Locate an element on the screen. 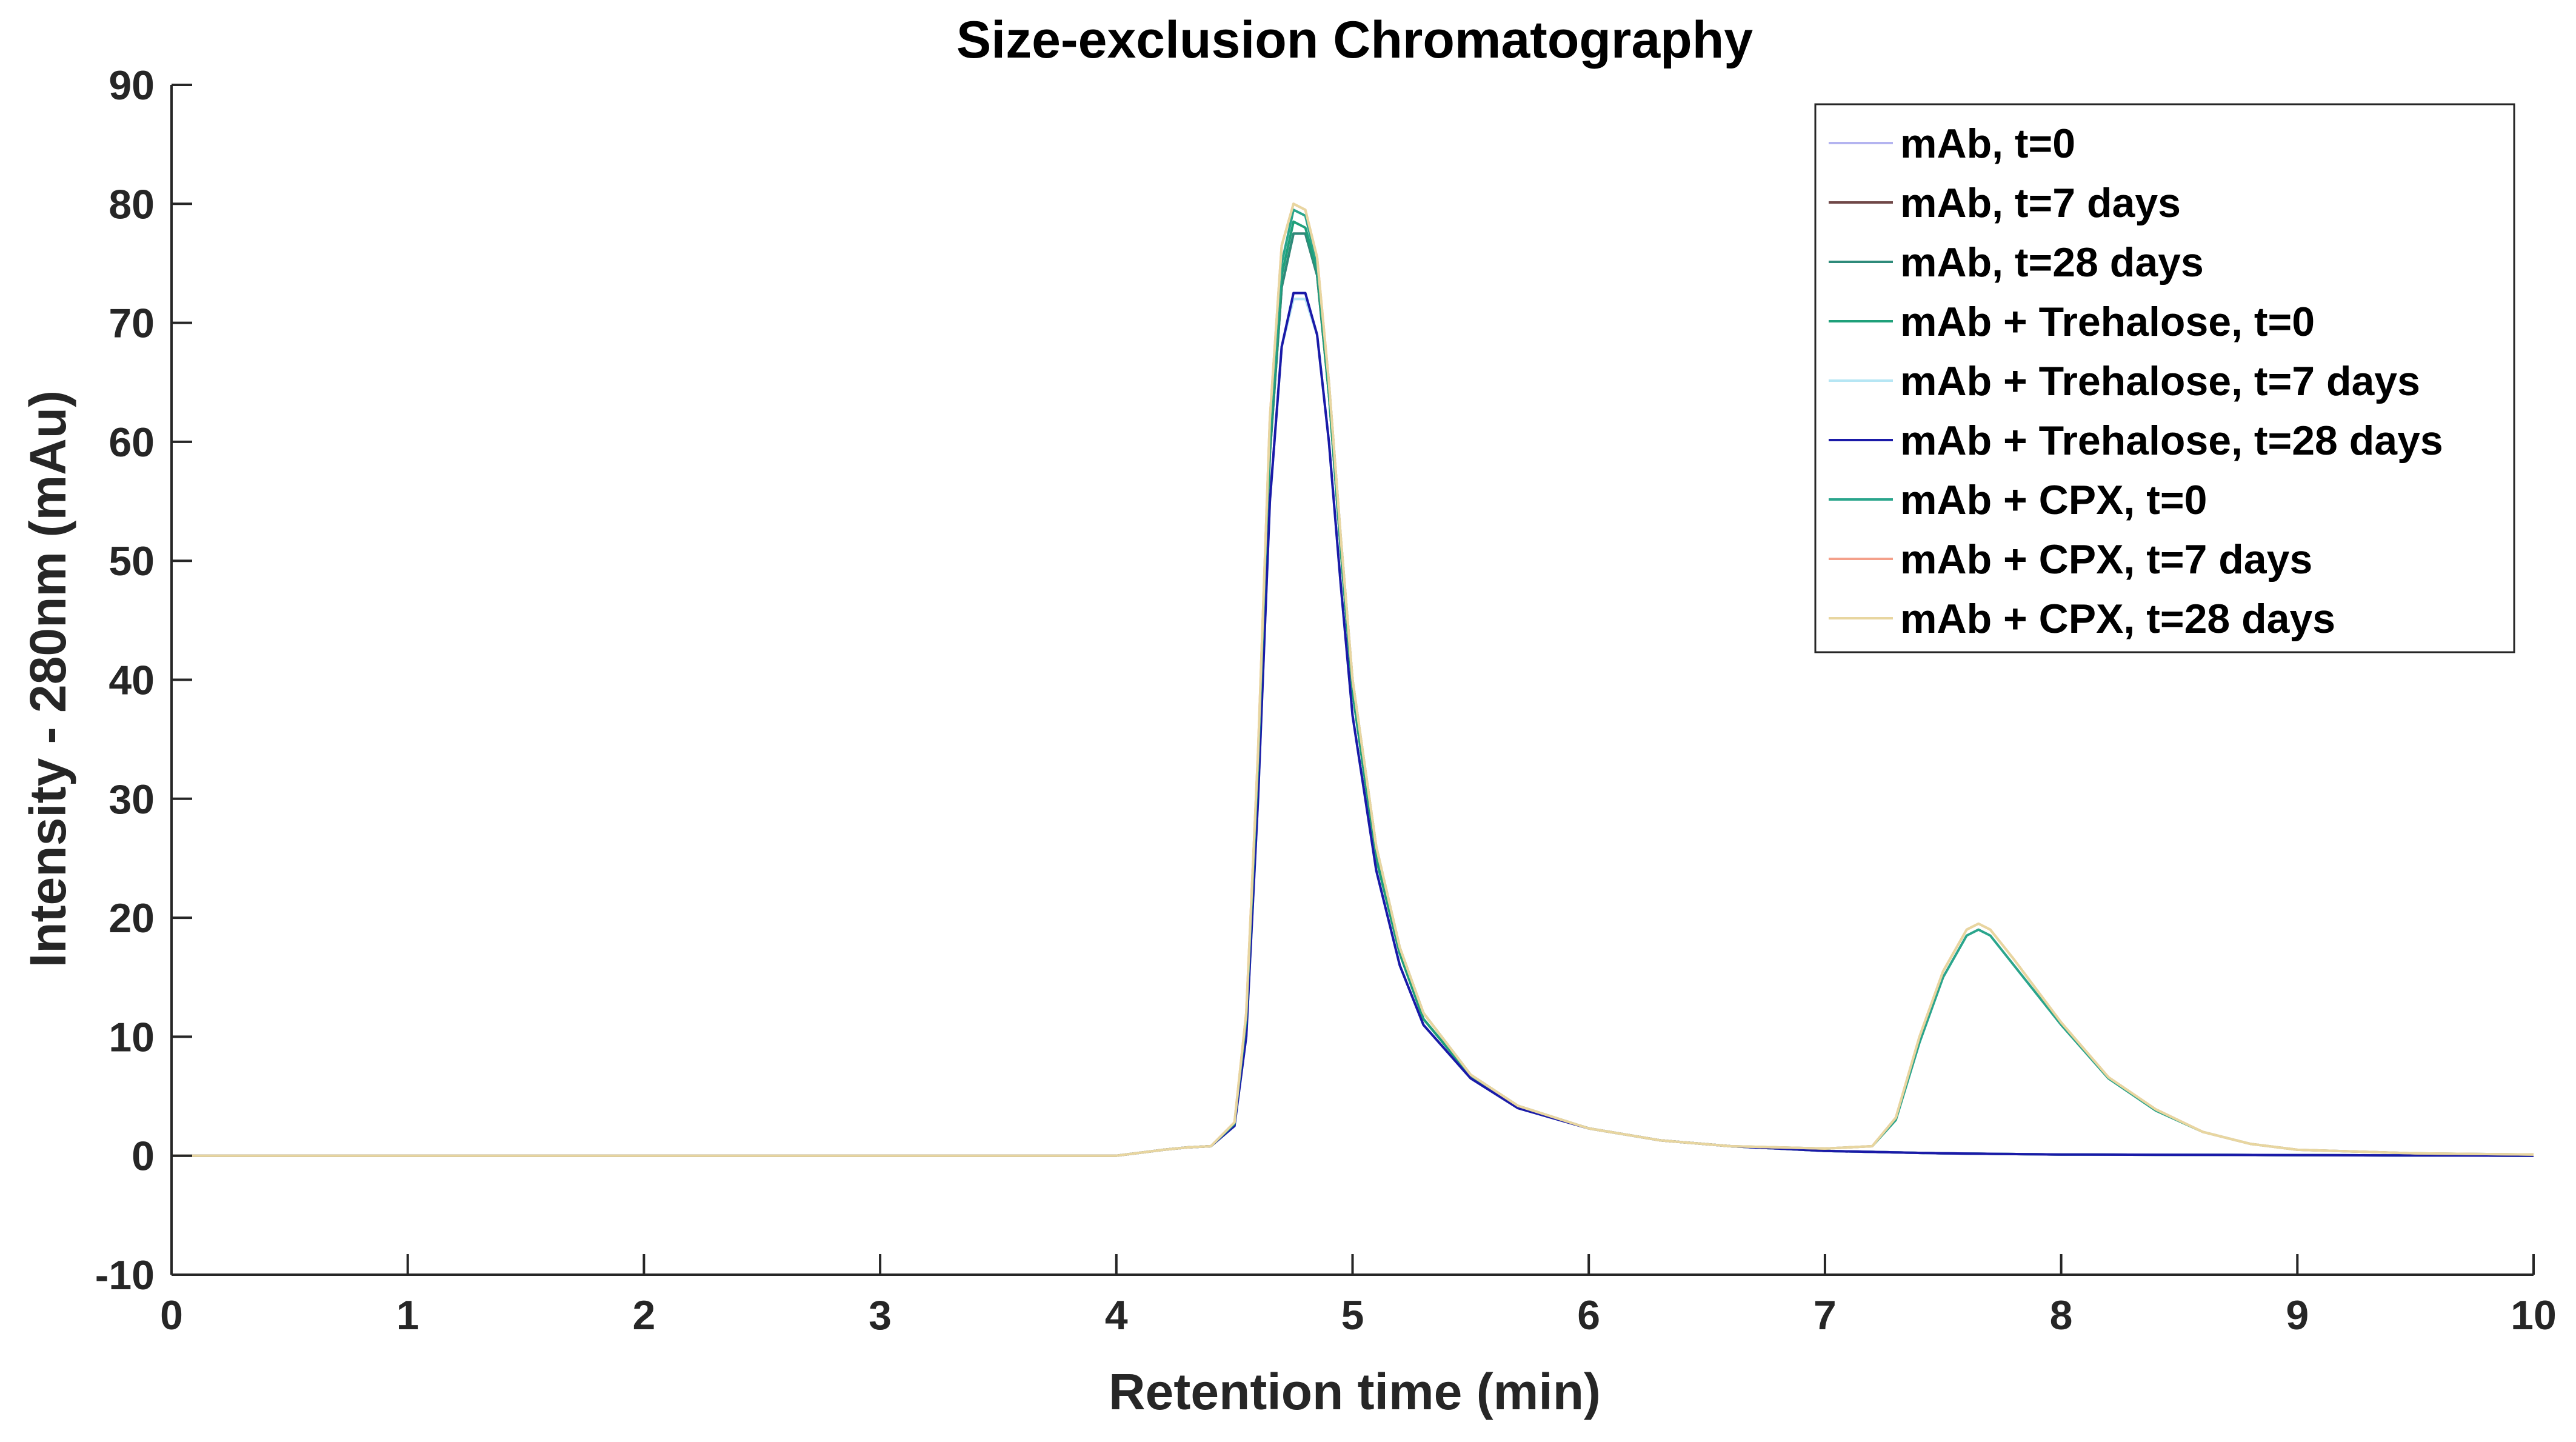  legend-label: mAb, t=7 days is located at coordinates (2040, 203).